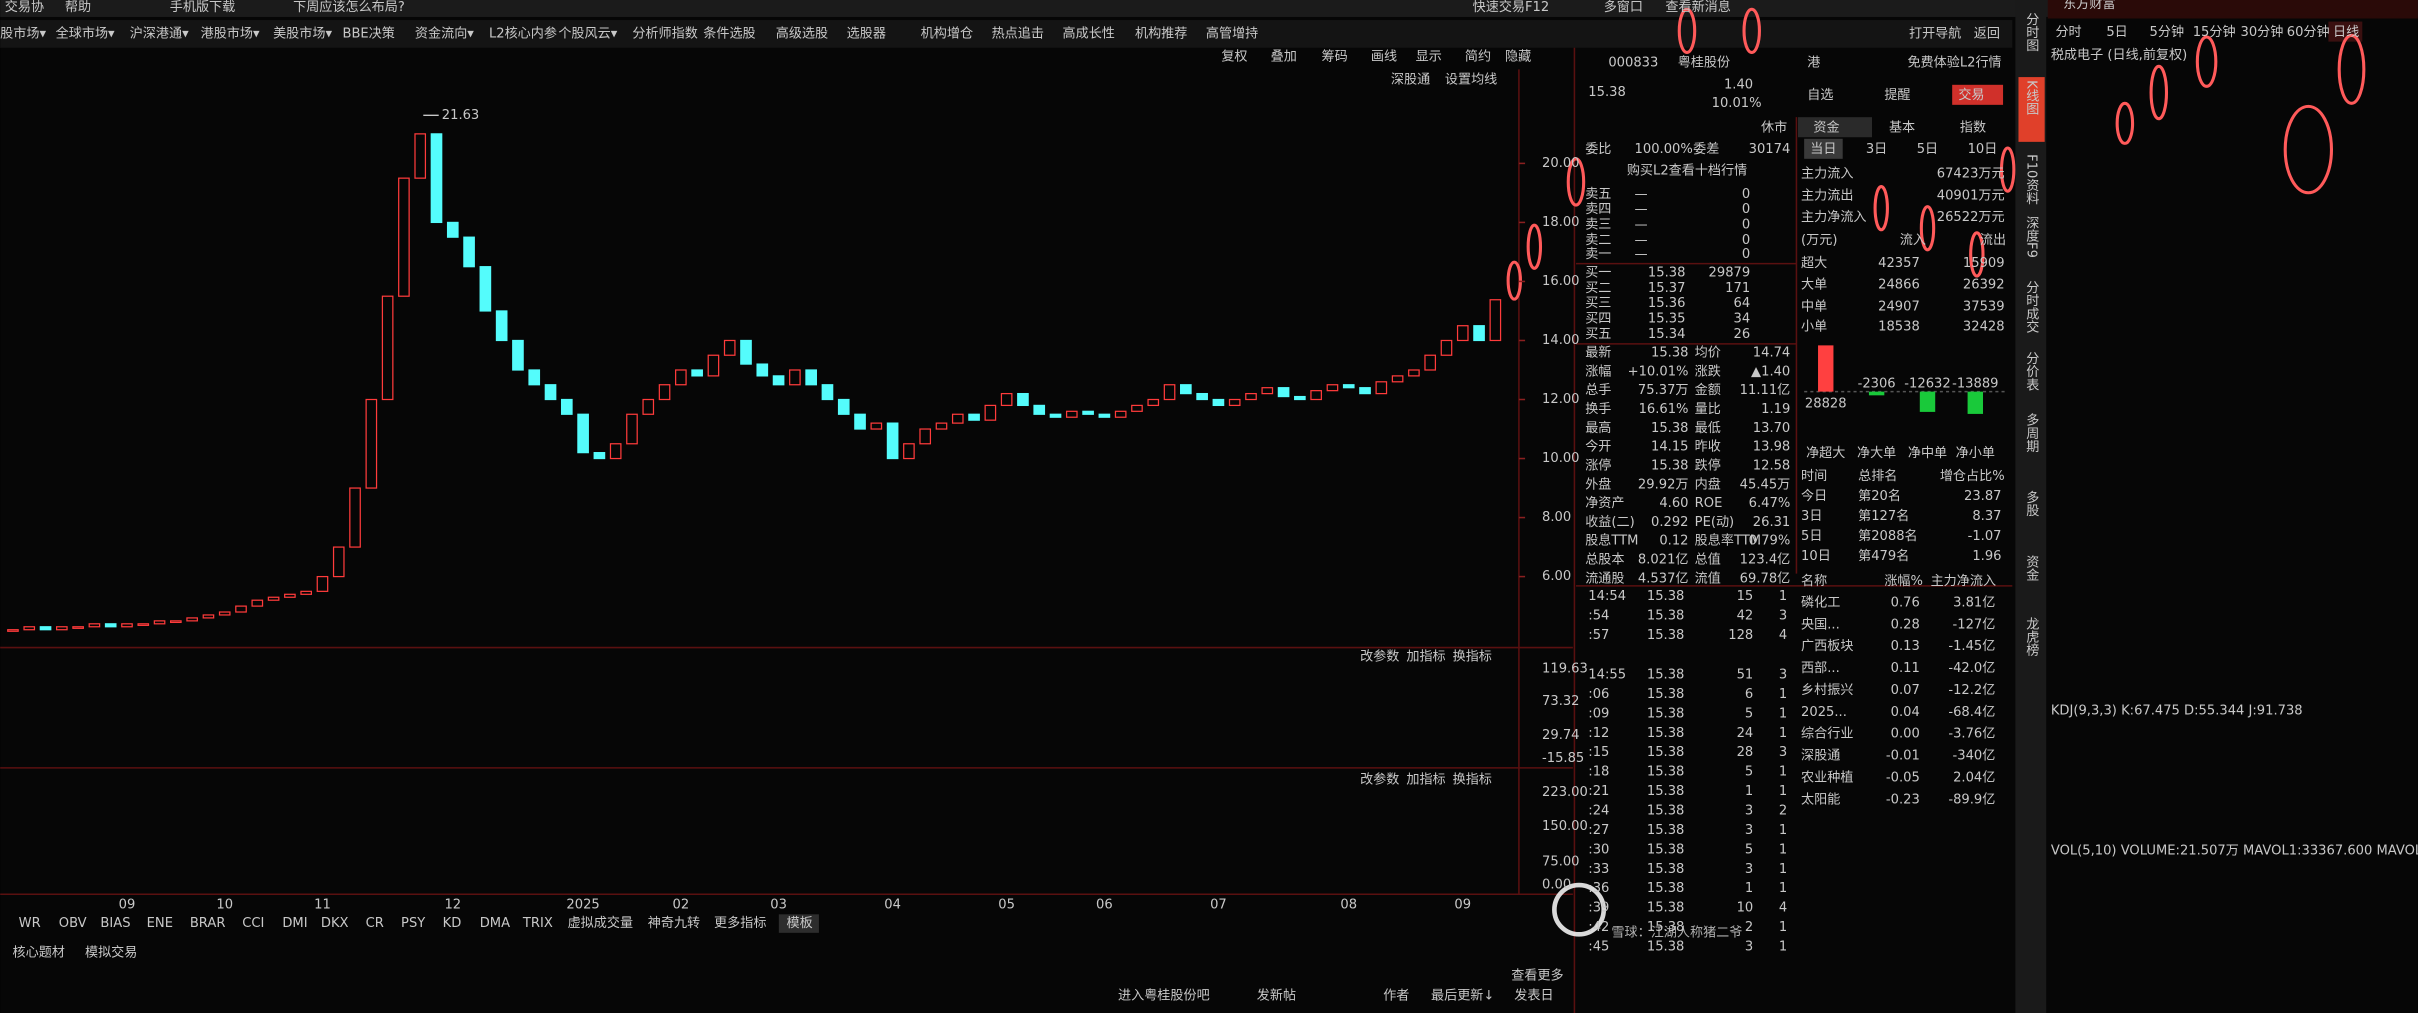 The height and width of the screenshot is (1013, 2418). I want to click on forum-link: 查看更多, so click(1537, 974).